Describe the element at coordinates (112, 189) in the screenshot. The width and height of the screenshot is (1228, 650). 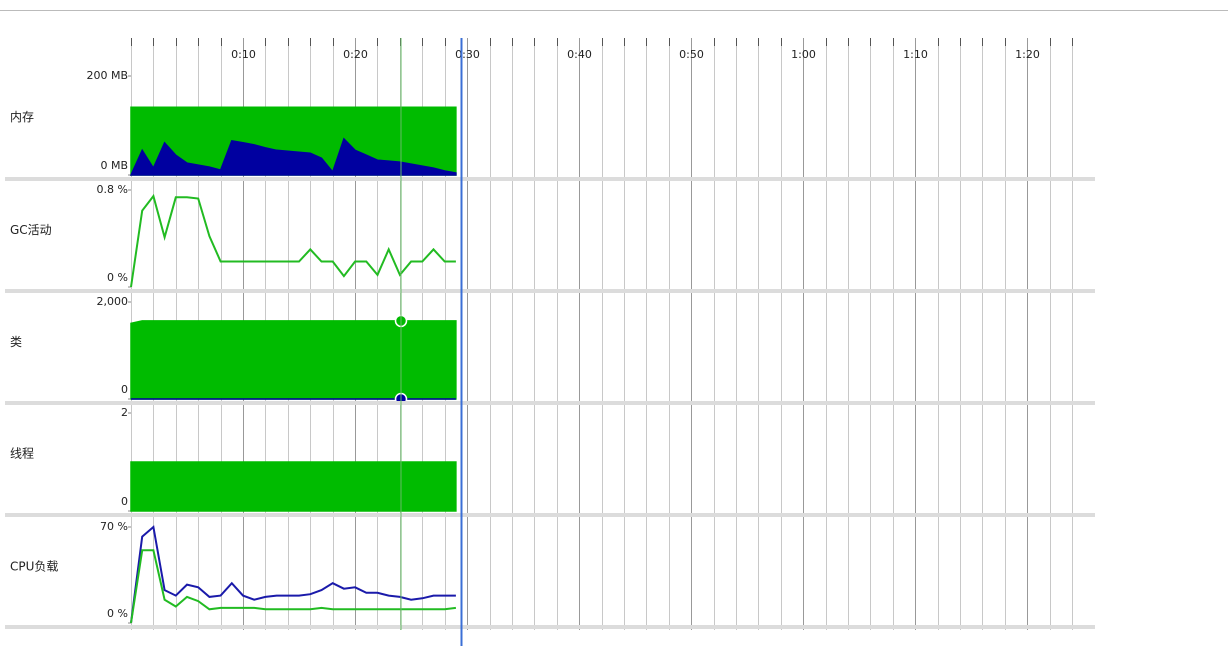
I see `y-tick-label: 0.8 %` at that location.